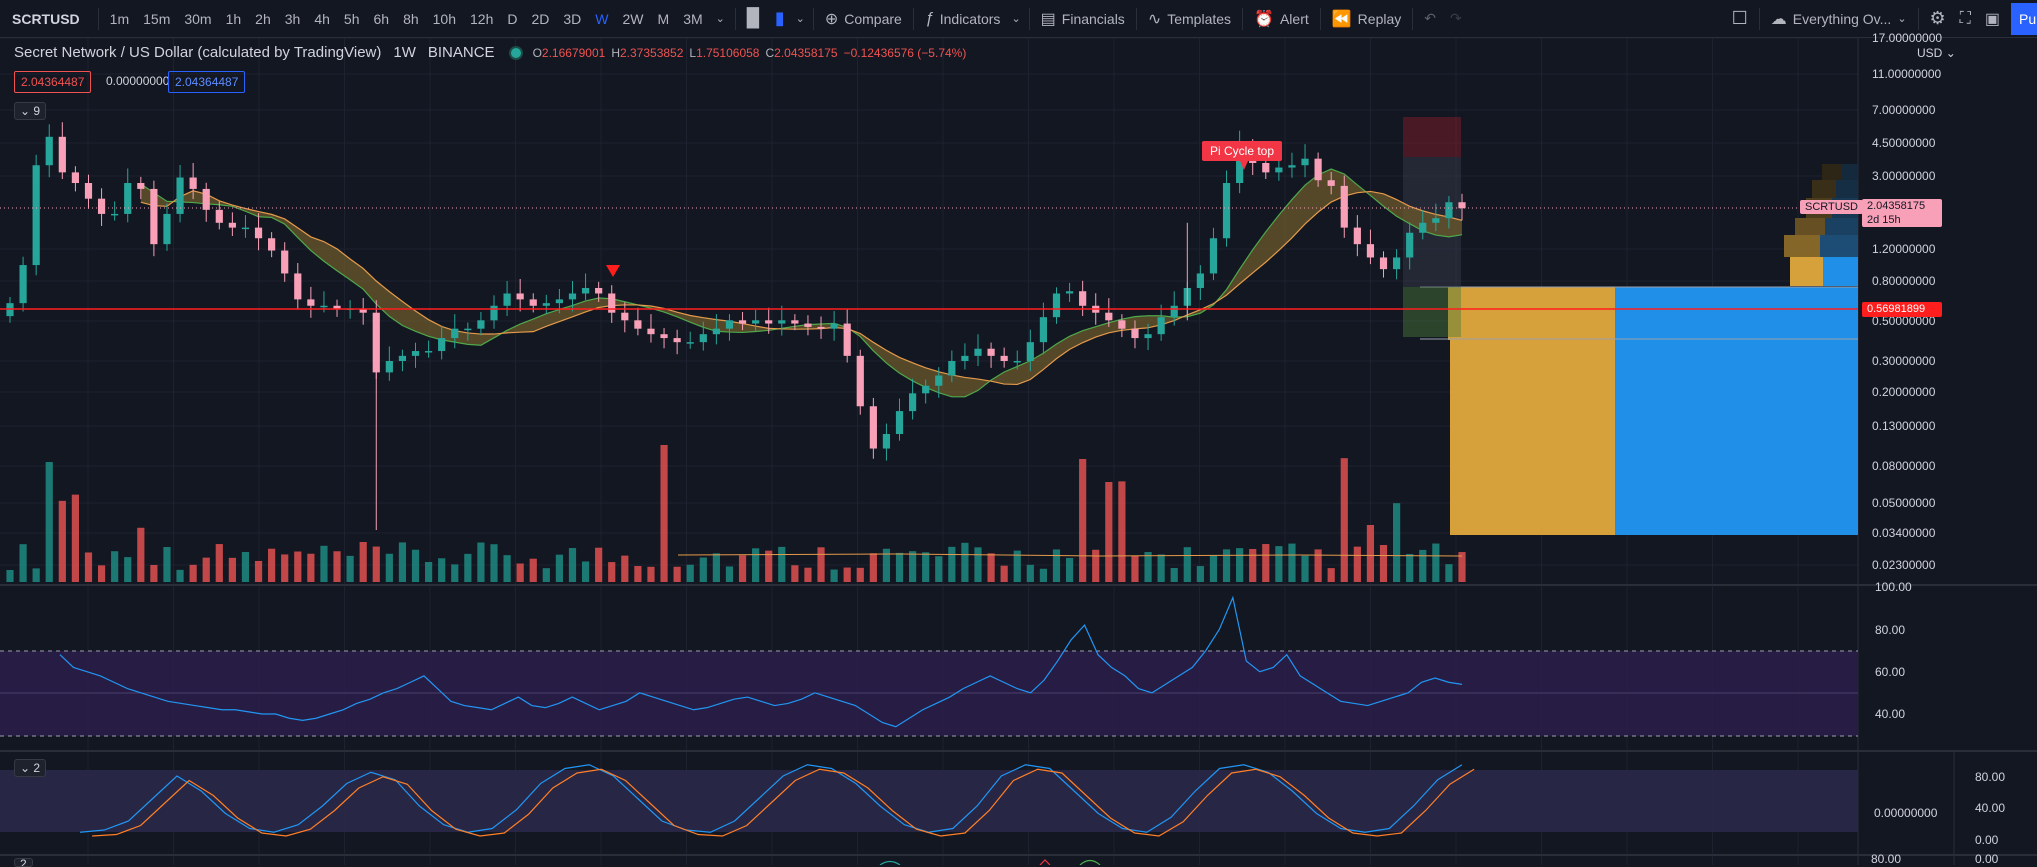 The height and width of the screenshot is (867, 2037). What do you see at coordinates (1904, 110) in the screenshot?
I see `price-tick-label: 7.00000000` at bounding box center [1904, 110].